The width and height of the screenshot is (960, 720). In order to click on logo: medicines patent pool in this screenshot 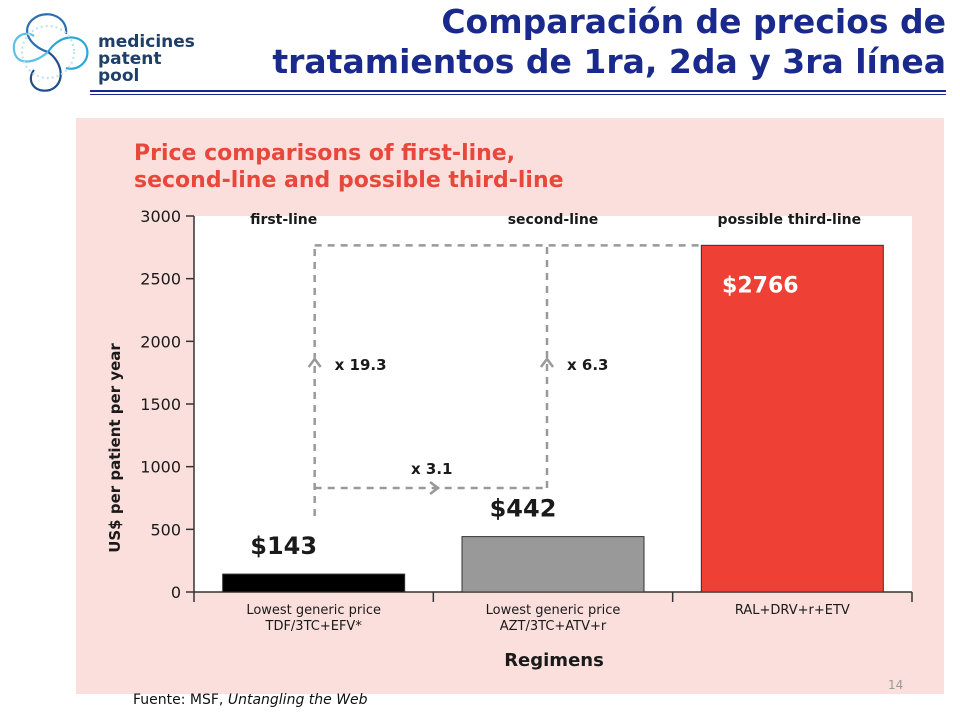, I will do `click(101, 52)`.